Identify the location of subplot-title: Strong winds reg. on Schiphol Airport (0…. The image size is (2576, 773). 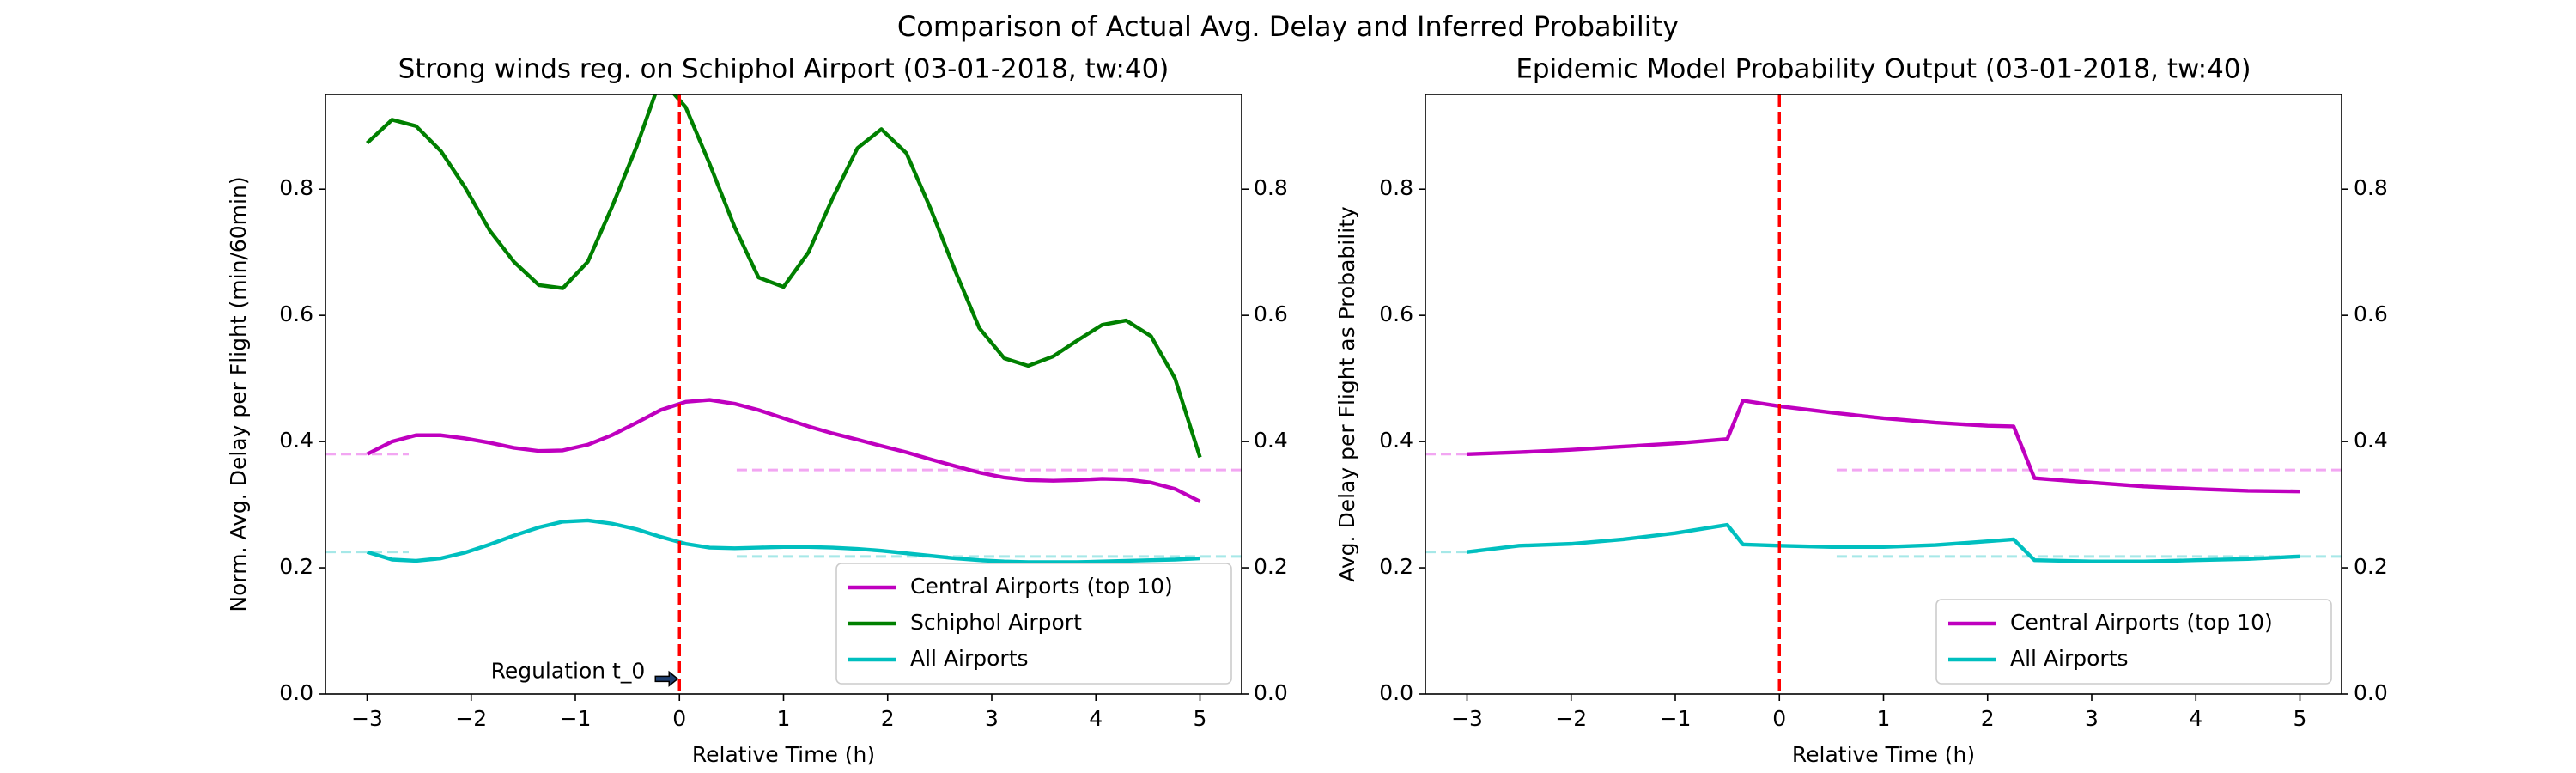
(784, 69).